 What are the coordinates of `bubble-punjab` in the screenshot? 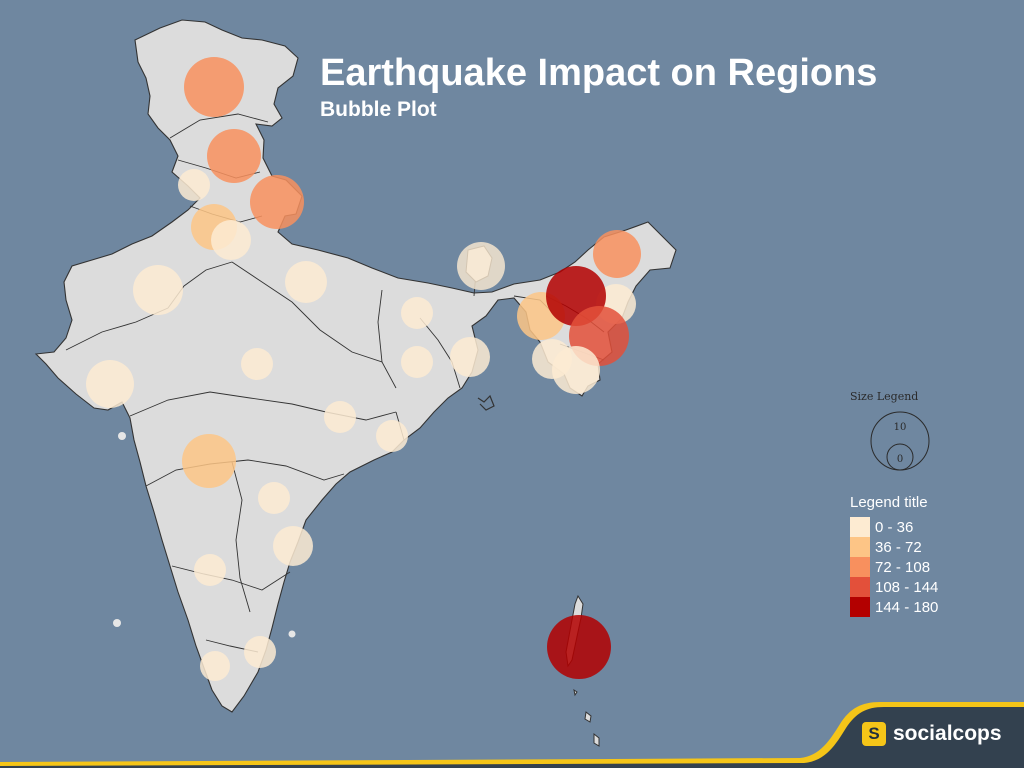 It's located at (194, 185).